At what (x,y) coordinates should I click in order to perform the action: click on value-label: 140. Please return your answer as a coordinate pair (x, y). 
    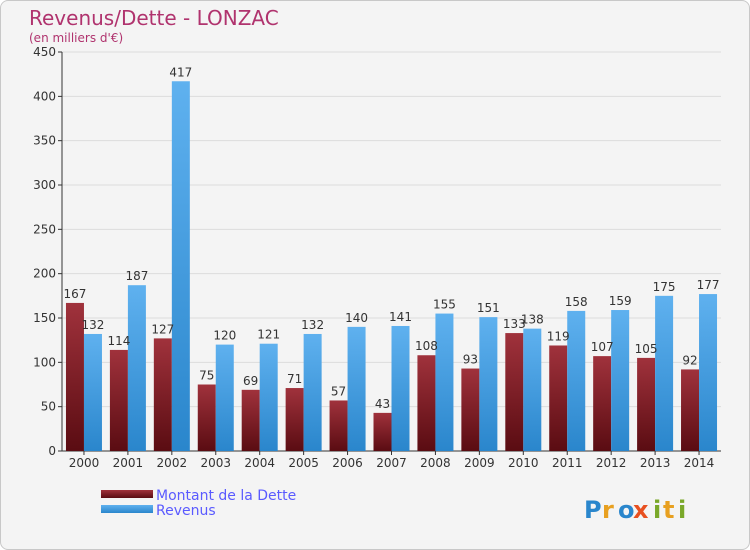
    Looking at the image, I should click on (356, 318).